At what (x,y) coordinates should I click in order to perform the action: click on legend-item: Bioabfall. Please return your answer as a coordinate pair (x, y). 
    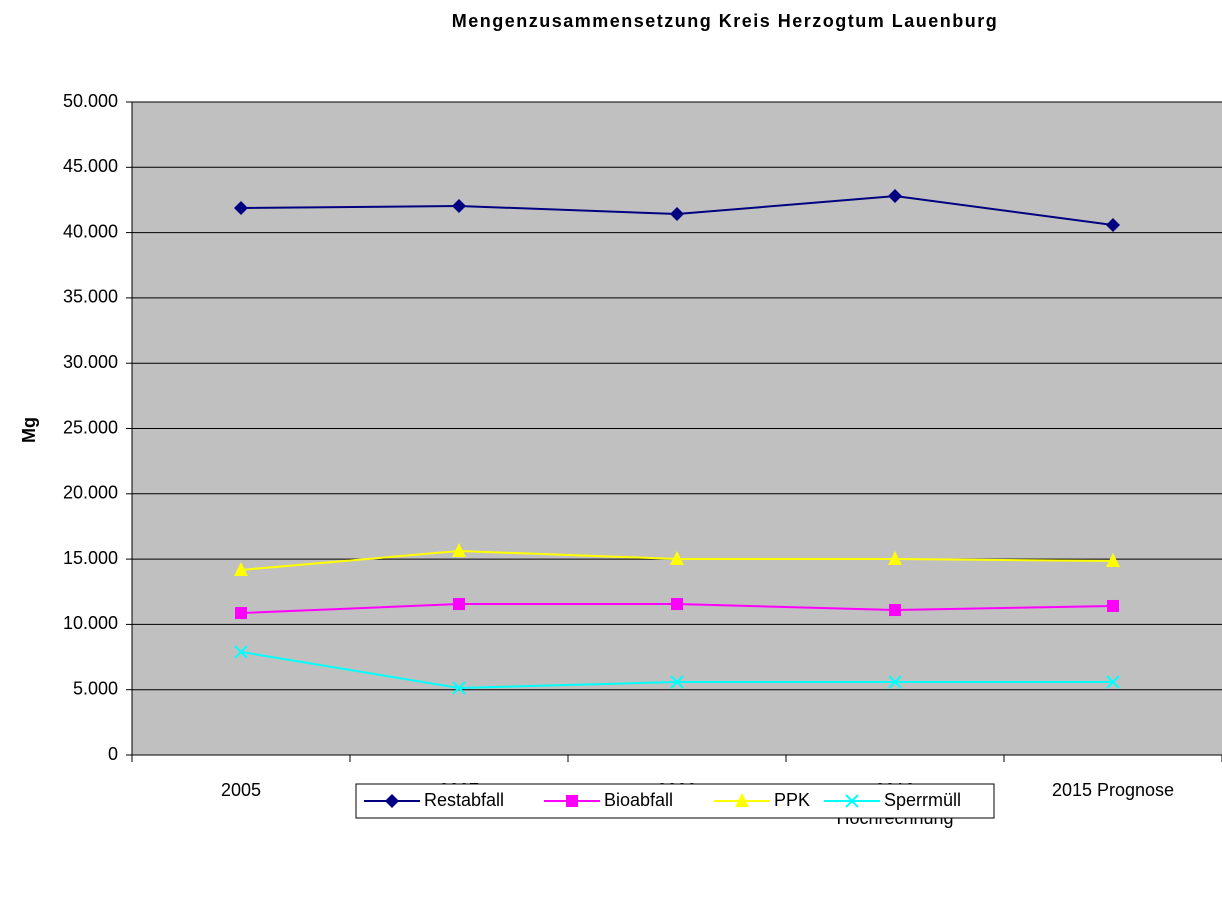
    Looking at the image, I should click on (608, 800).